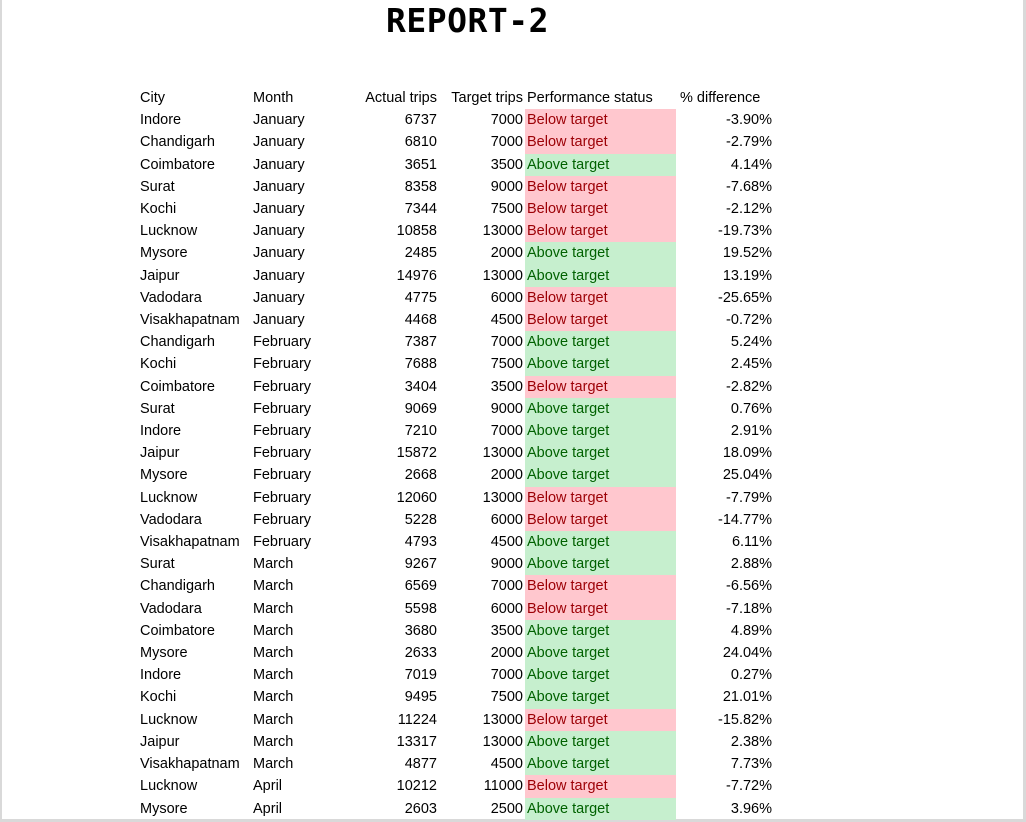  I want to click on cell-percent-difference: -7.72%, so click(749, 786).